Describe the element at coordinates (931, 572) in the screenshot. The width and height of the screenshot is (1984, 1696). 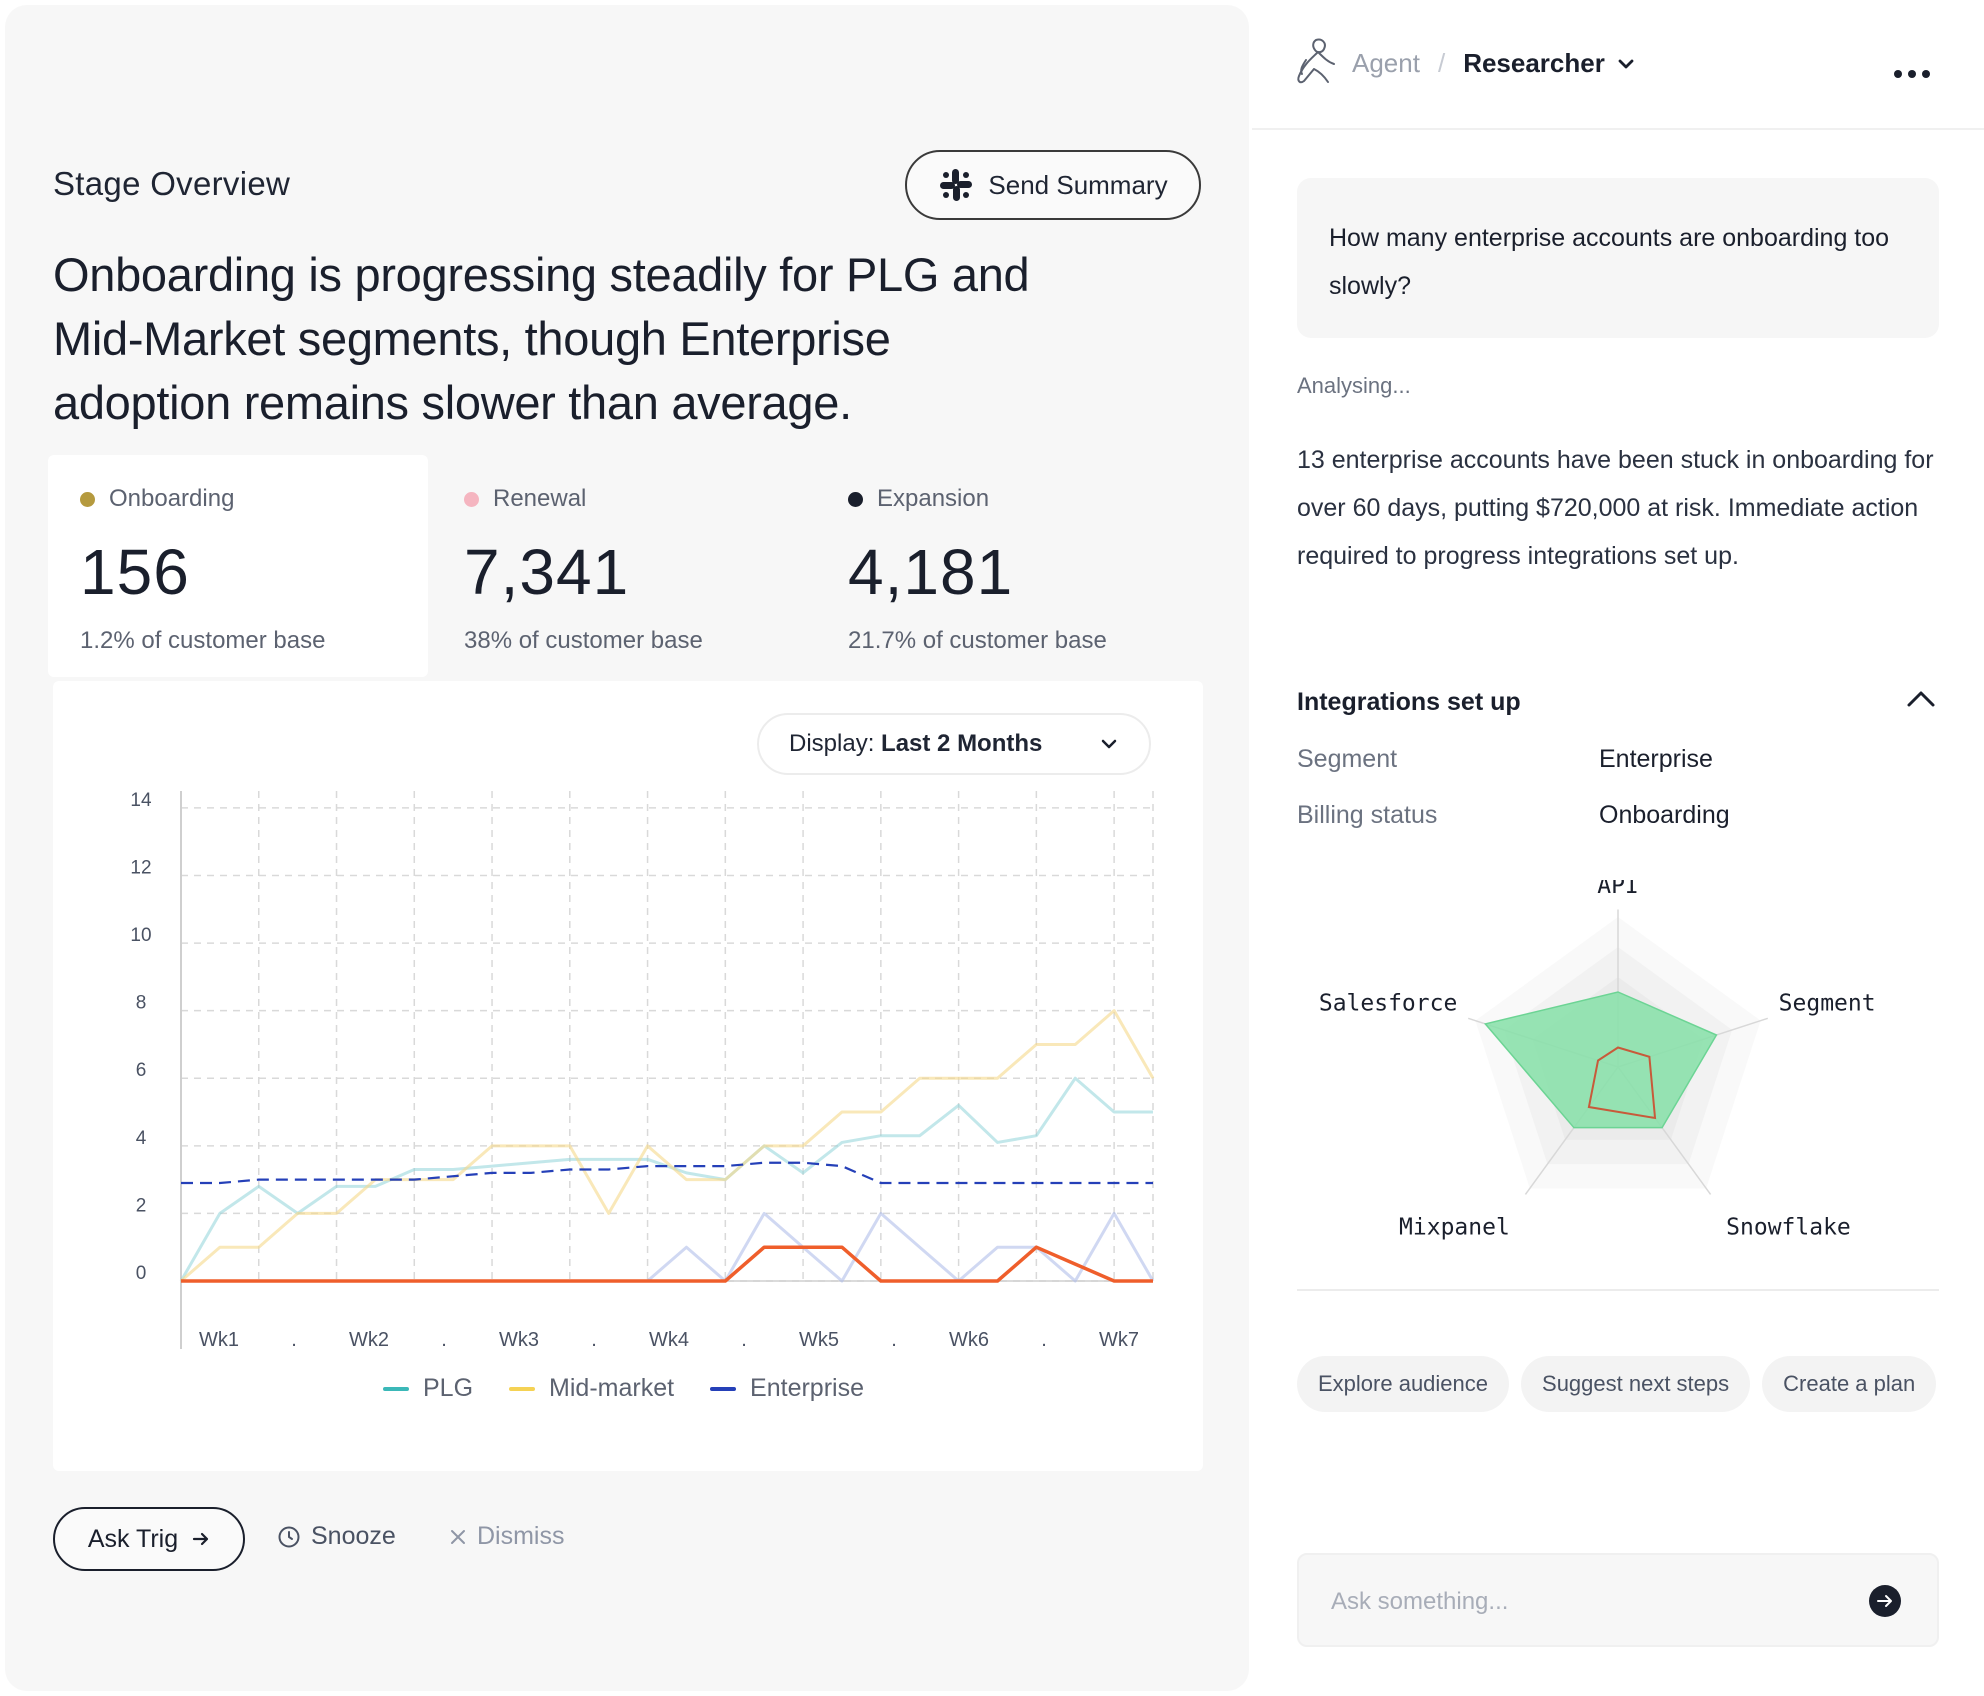
I see `stat-value: 4,181` at that location.